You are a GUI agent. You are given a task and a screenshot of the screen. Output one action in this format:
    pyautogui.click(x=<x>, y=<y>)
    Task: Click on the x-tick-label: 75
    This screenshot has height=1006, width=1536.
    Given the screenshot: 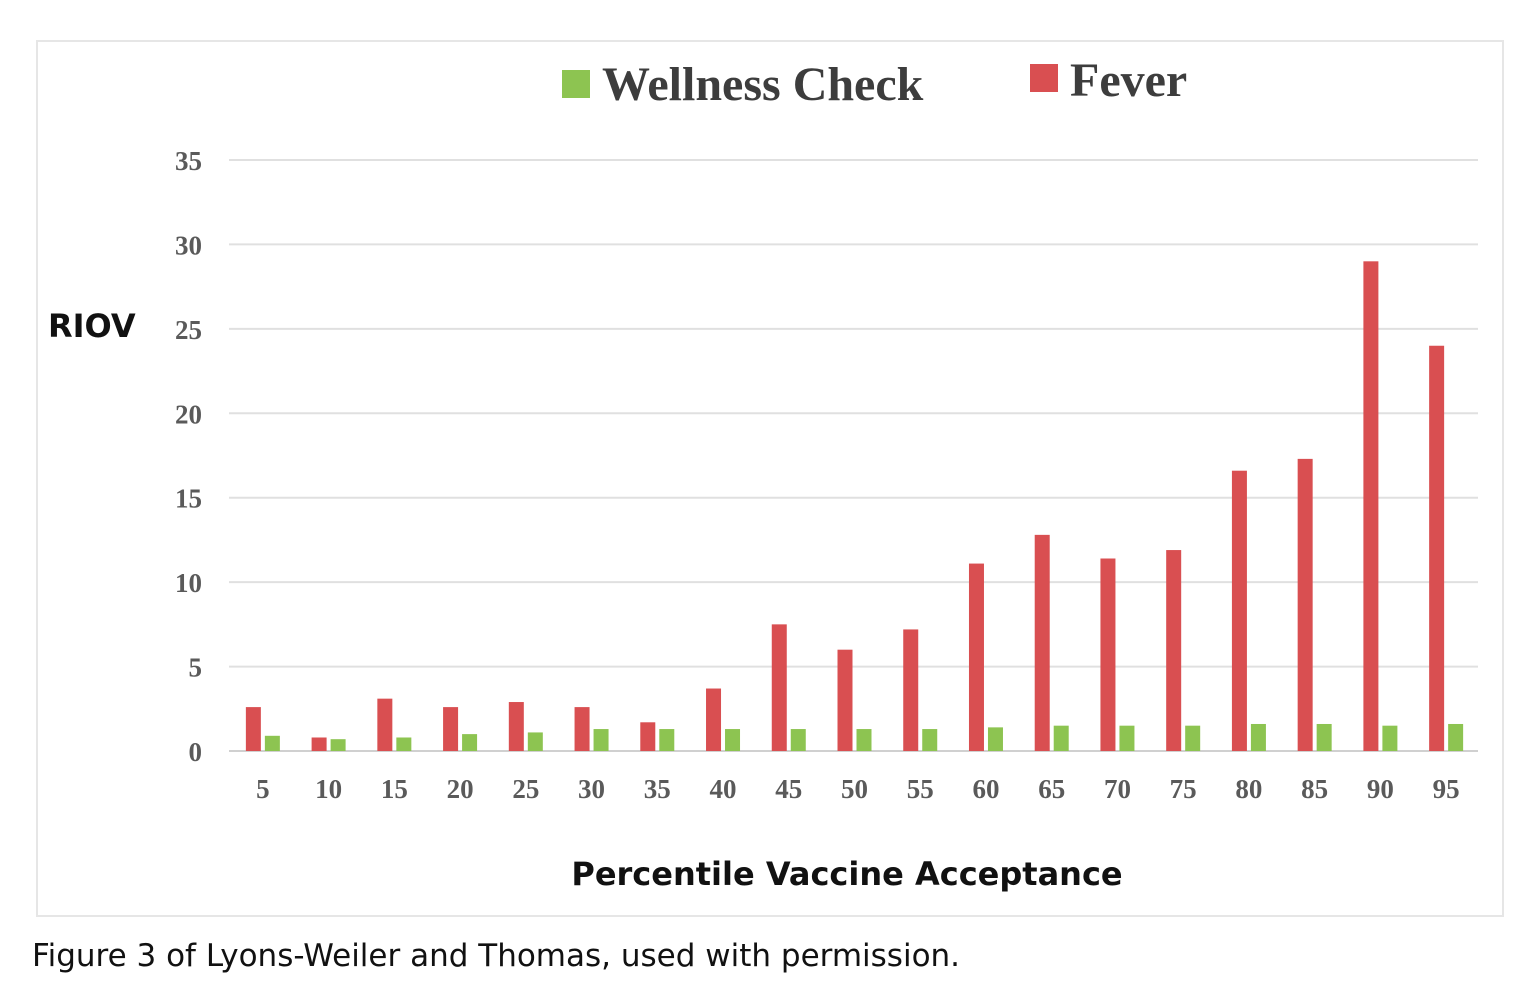 What is the action you would take?
    pyautogui.click(x=1183, y=789)
    